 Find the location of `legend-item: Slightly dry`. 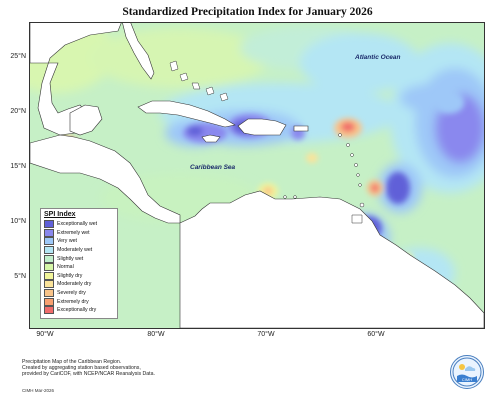

legend-item: Slightly dry is located at coordinates (79, 276).